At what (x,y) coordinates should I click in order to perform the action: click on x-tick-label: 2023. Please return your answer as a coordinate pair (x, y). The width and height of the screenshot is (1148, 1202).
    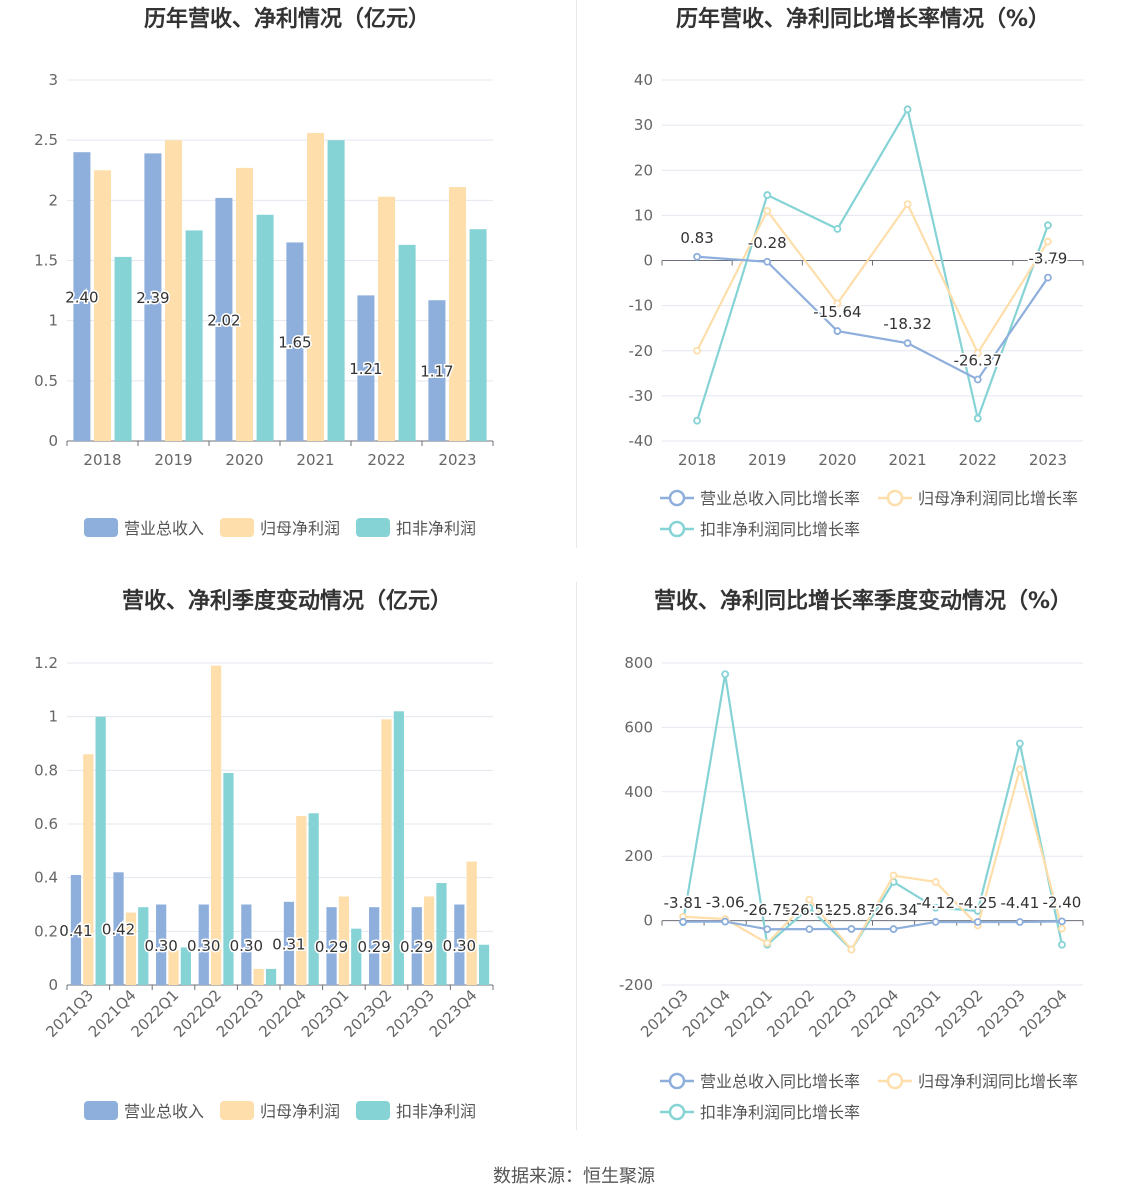
    Looking at the image, I should click on (457, 460).